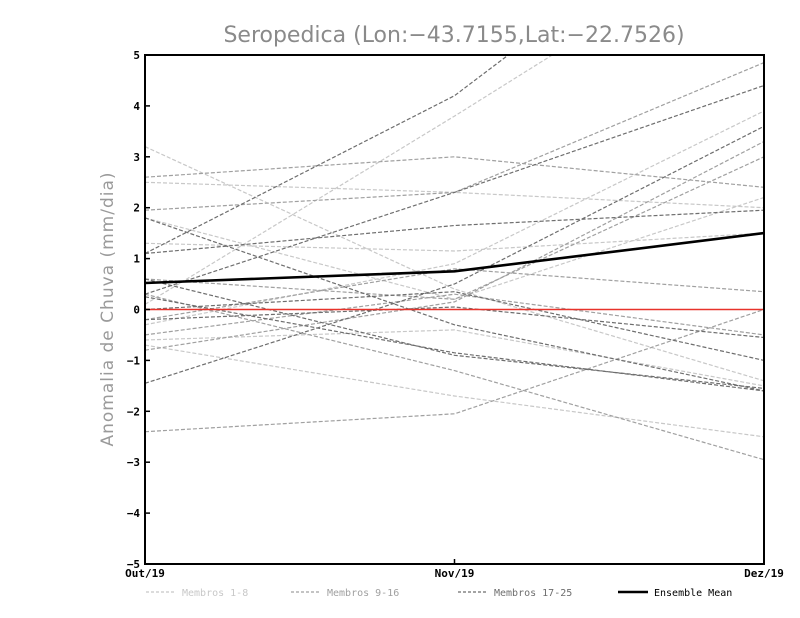 The height and width of the screenshot is (618, 800). I want to click on y-axis-label: Anomalia de Chuva (mm/dia), so click(108, 308).